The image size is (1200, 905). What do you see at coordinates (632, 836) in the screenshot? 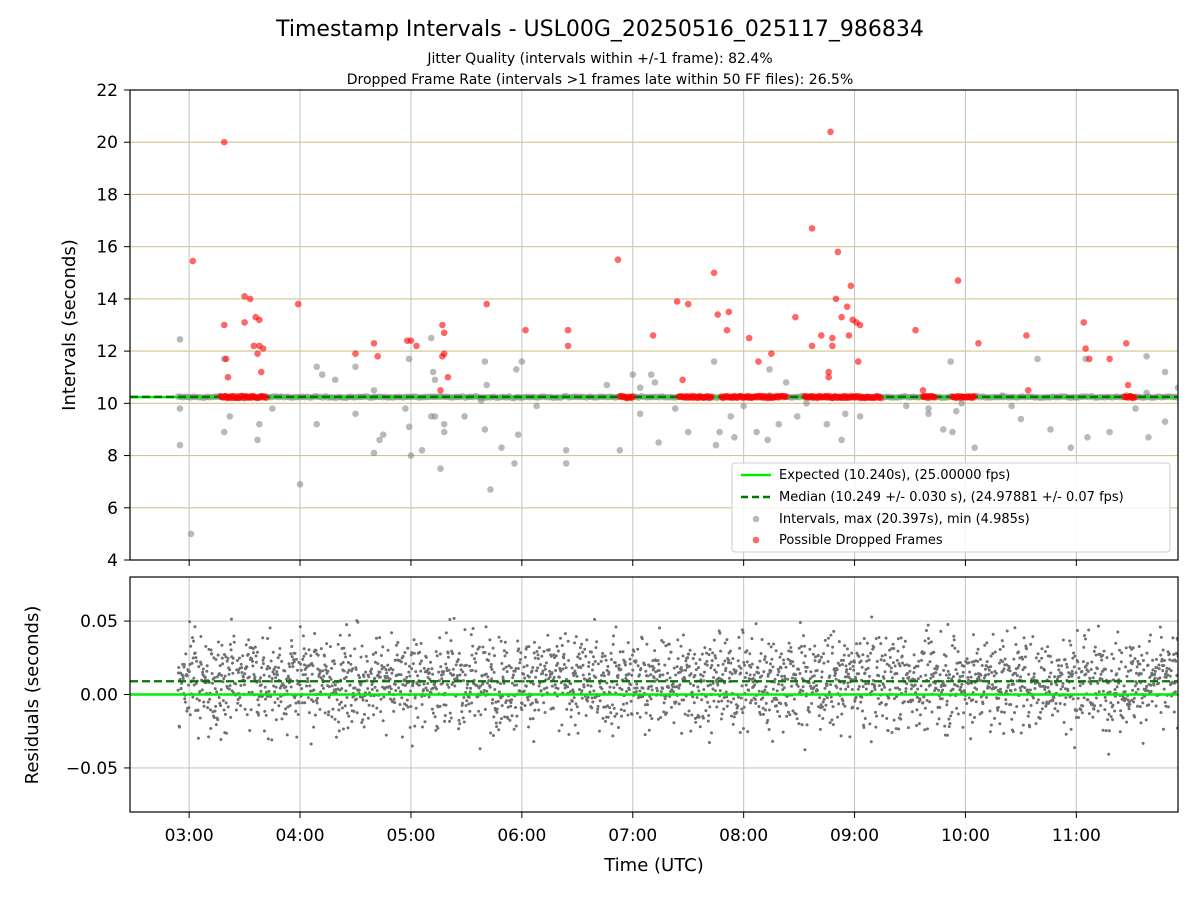
I see `bottom-x-tick-label: 07:00` at bounding box center [632, 836].